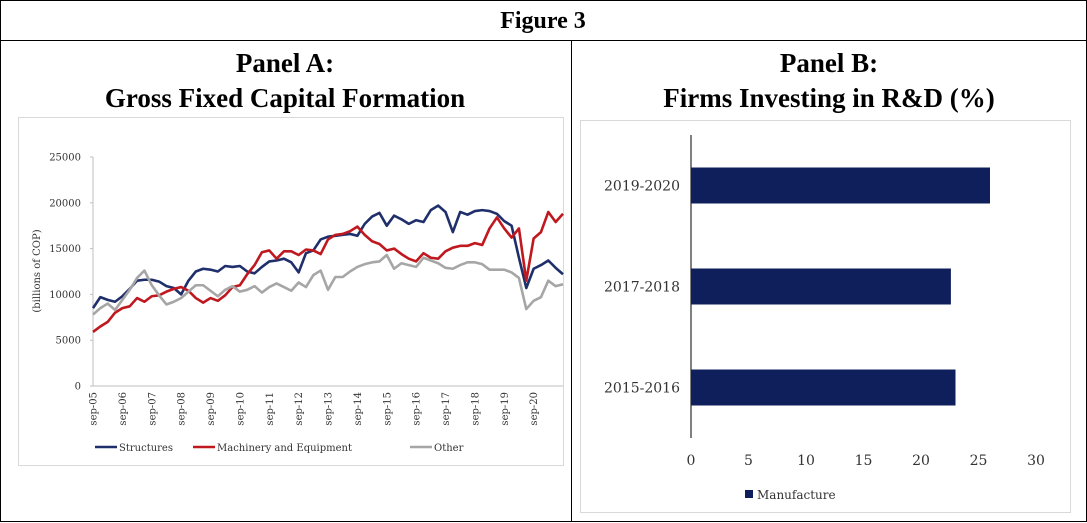 This screenshot has height=523, width=1087. I want to click on legend-label: Structures, so click(146, 448).